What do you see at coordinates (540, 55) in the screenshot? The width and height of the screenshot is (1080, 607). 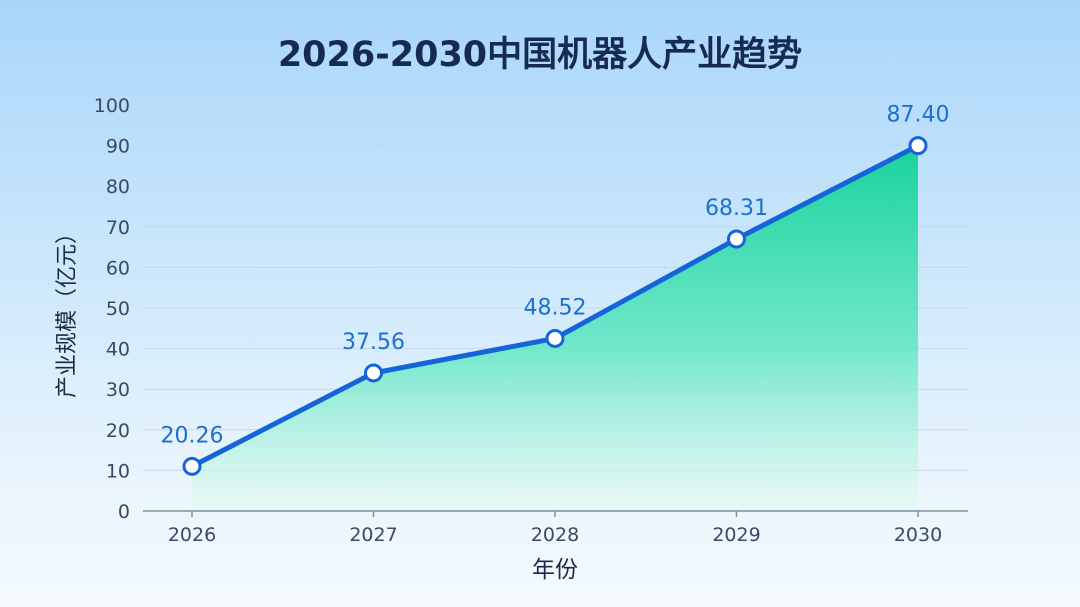 I see `chart-title: 2026-2030中国机器人产业趋势` at bounding box center [540, 55].